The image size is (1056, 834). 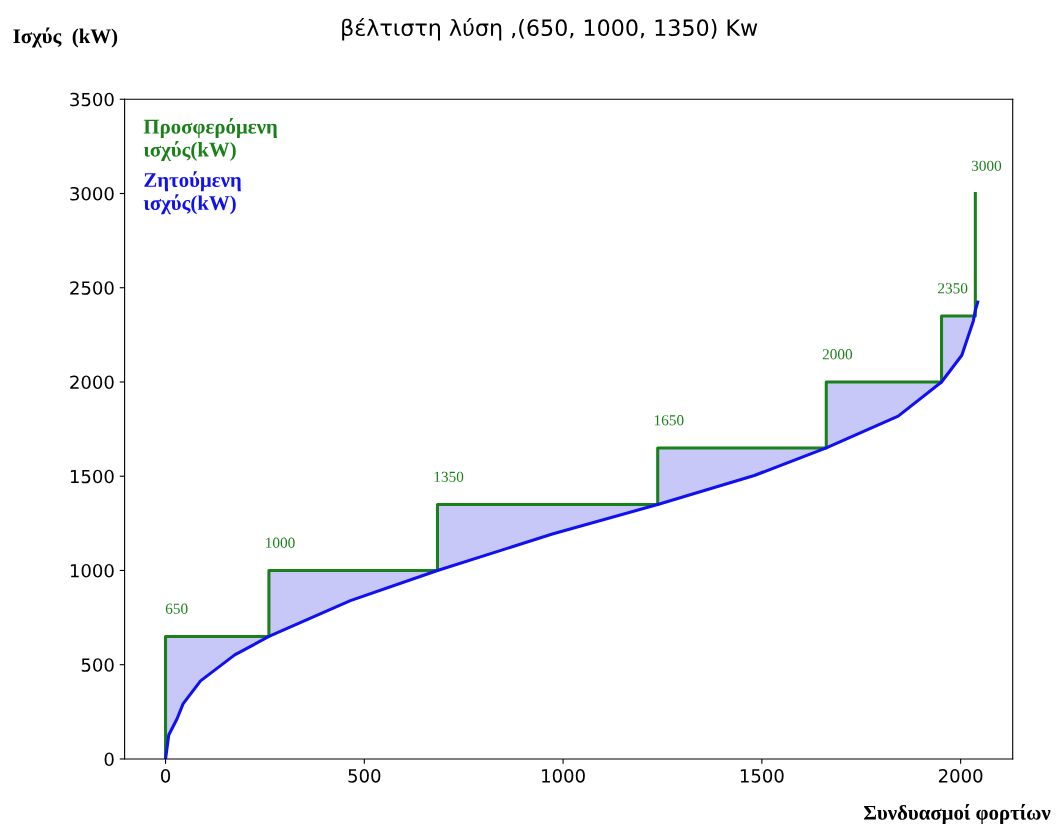 What do you see at coordinates (953, 288) in the screenshot?
I see `annotation: 2350` at bounding box center [953, 288].